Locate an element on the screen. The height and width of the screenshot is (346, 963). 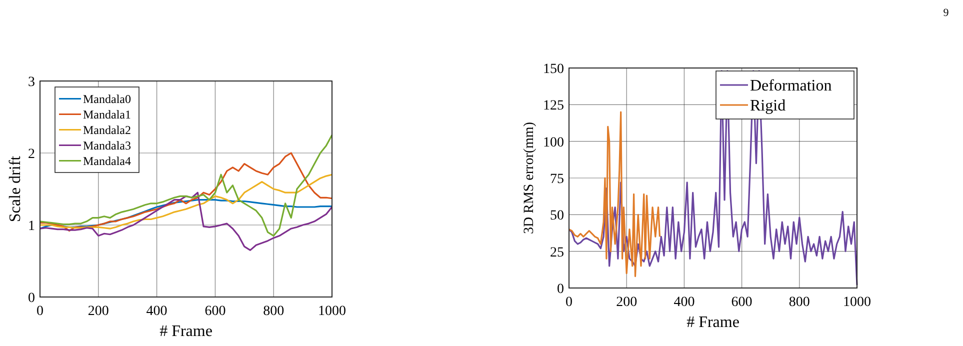
legend-label: Mandala4 is located at coordinates (107, 161).